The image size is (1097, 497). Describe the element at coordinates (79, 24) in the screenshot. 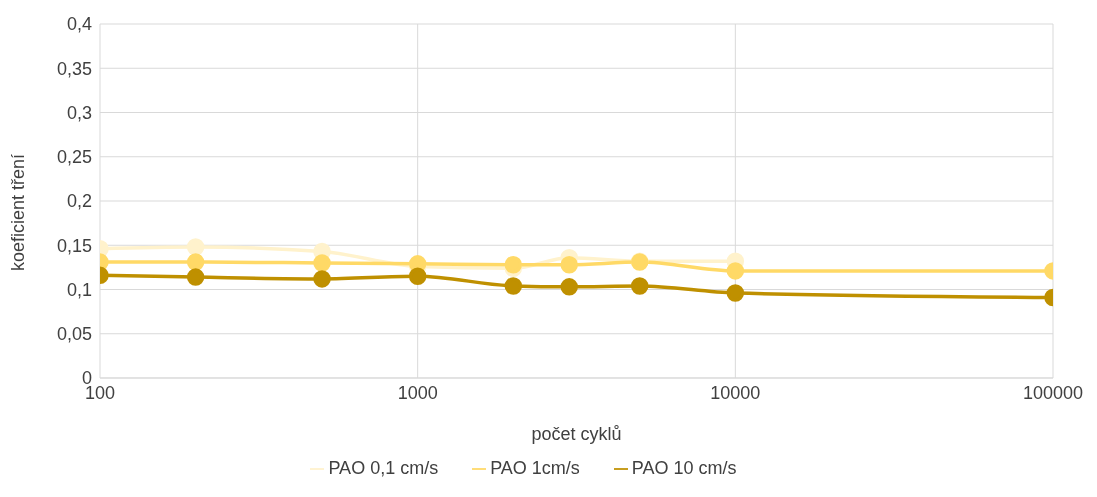

I see `y-tick-label: 0,4` at that location.